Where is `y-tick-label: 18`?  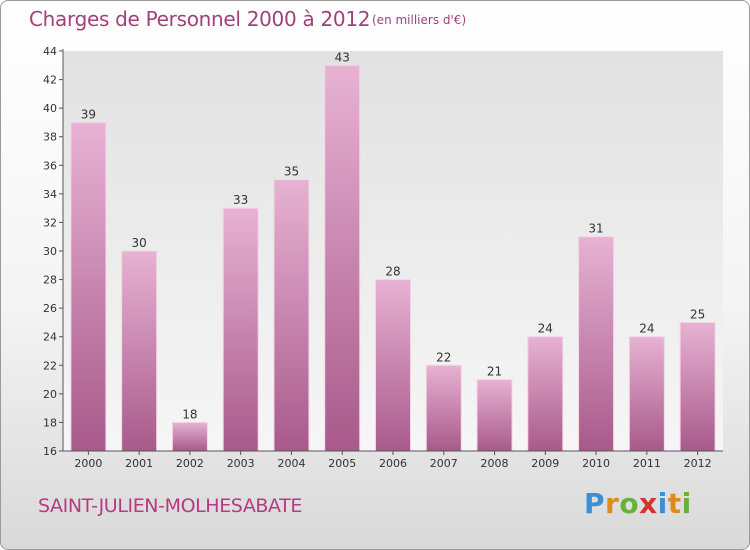
y-tick-label: 18 is located at coordinates (50, 422).